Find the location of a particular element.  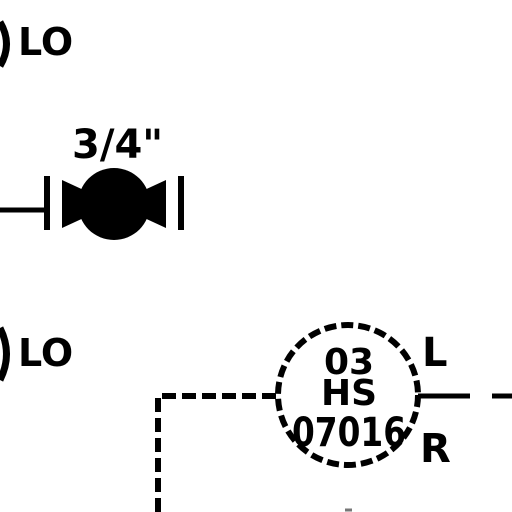

hand-switch-tag-number: 07016 is located at coordinates (349, 433).